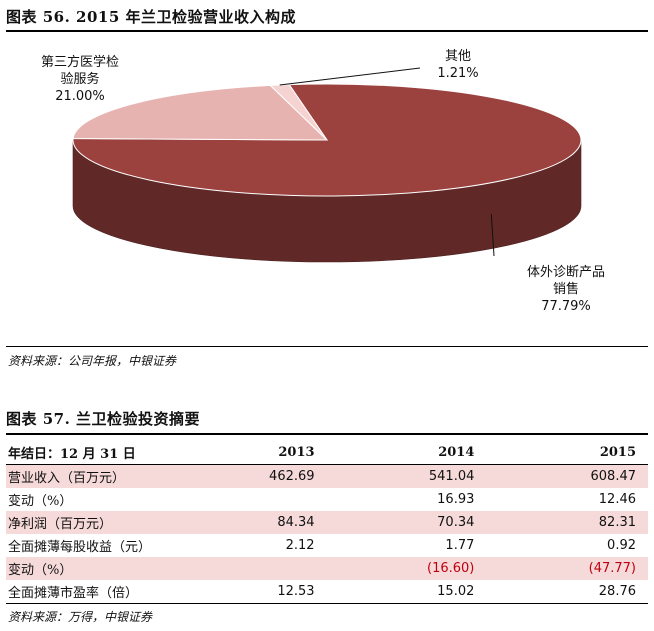 This screenshot has width=654, height=631. What do you see at coordinates (406, 476) in the screenshot?
I see `cell-value: 541.04` at bounding box center [406, 476].